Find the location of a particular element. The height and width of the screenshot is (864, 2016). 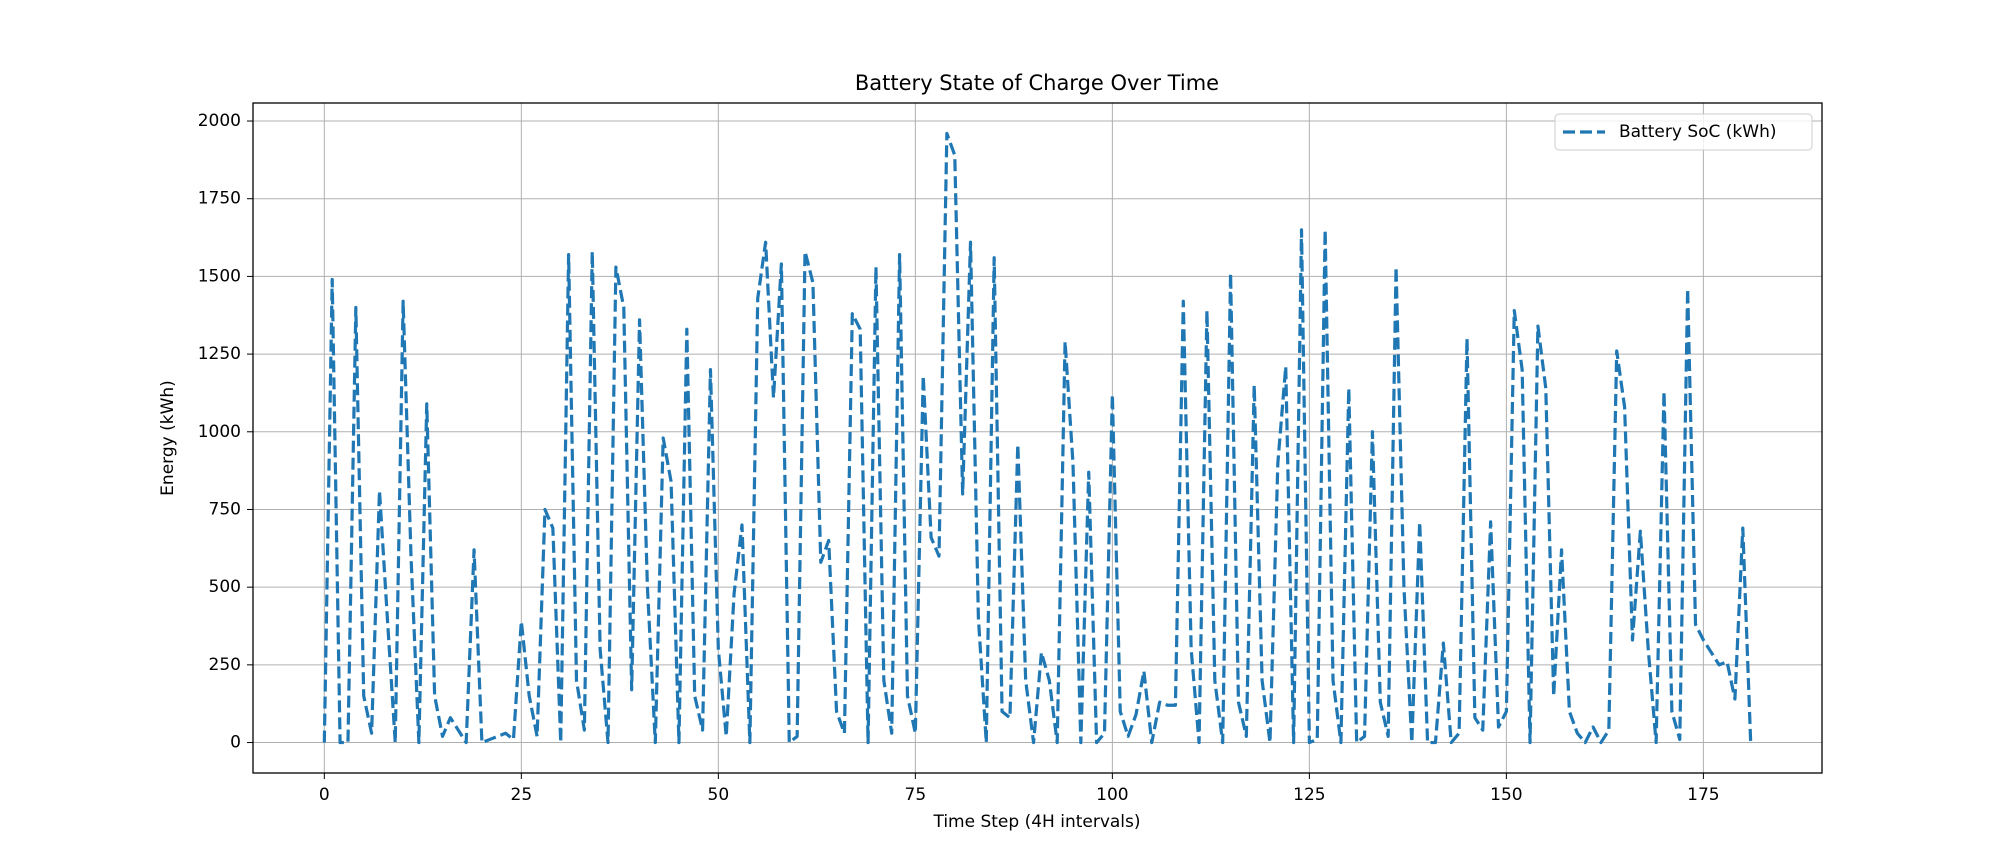

y-tick-label: 750 is located at coordinates (225, 509).